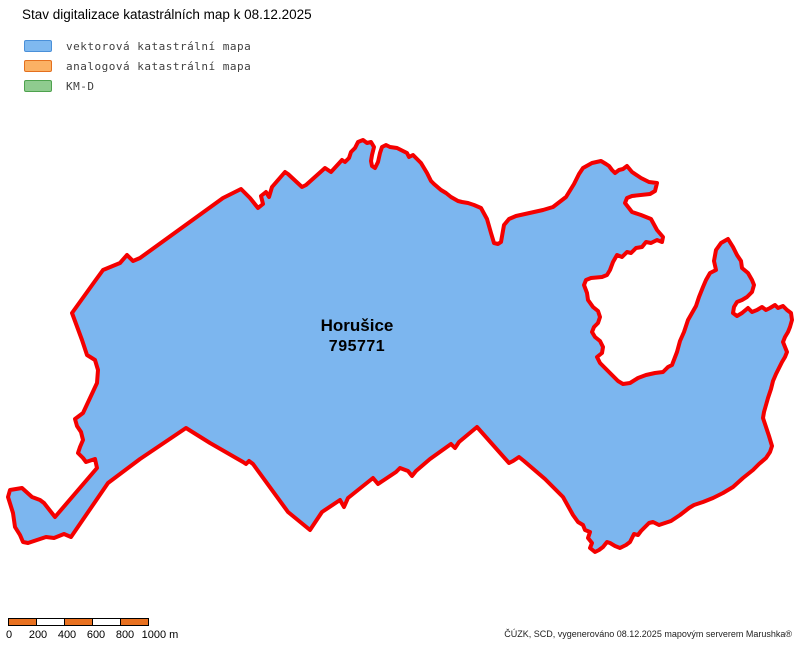 This screenshot has height=650, width=800. What do you see at coordinates (9, 635) in the screenshot?
I see `scale-label: 0` at bounding box center [9, 635].